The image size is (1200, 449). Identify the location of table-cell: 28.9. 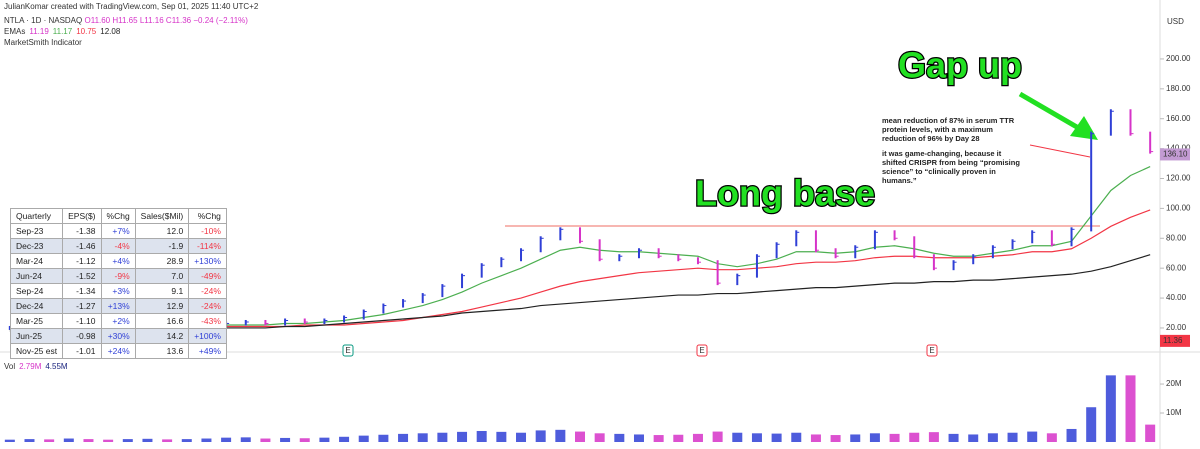
(162, 261).